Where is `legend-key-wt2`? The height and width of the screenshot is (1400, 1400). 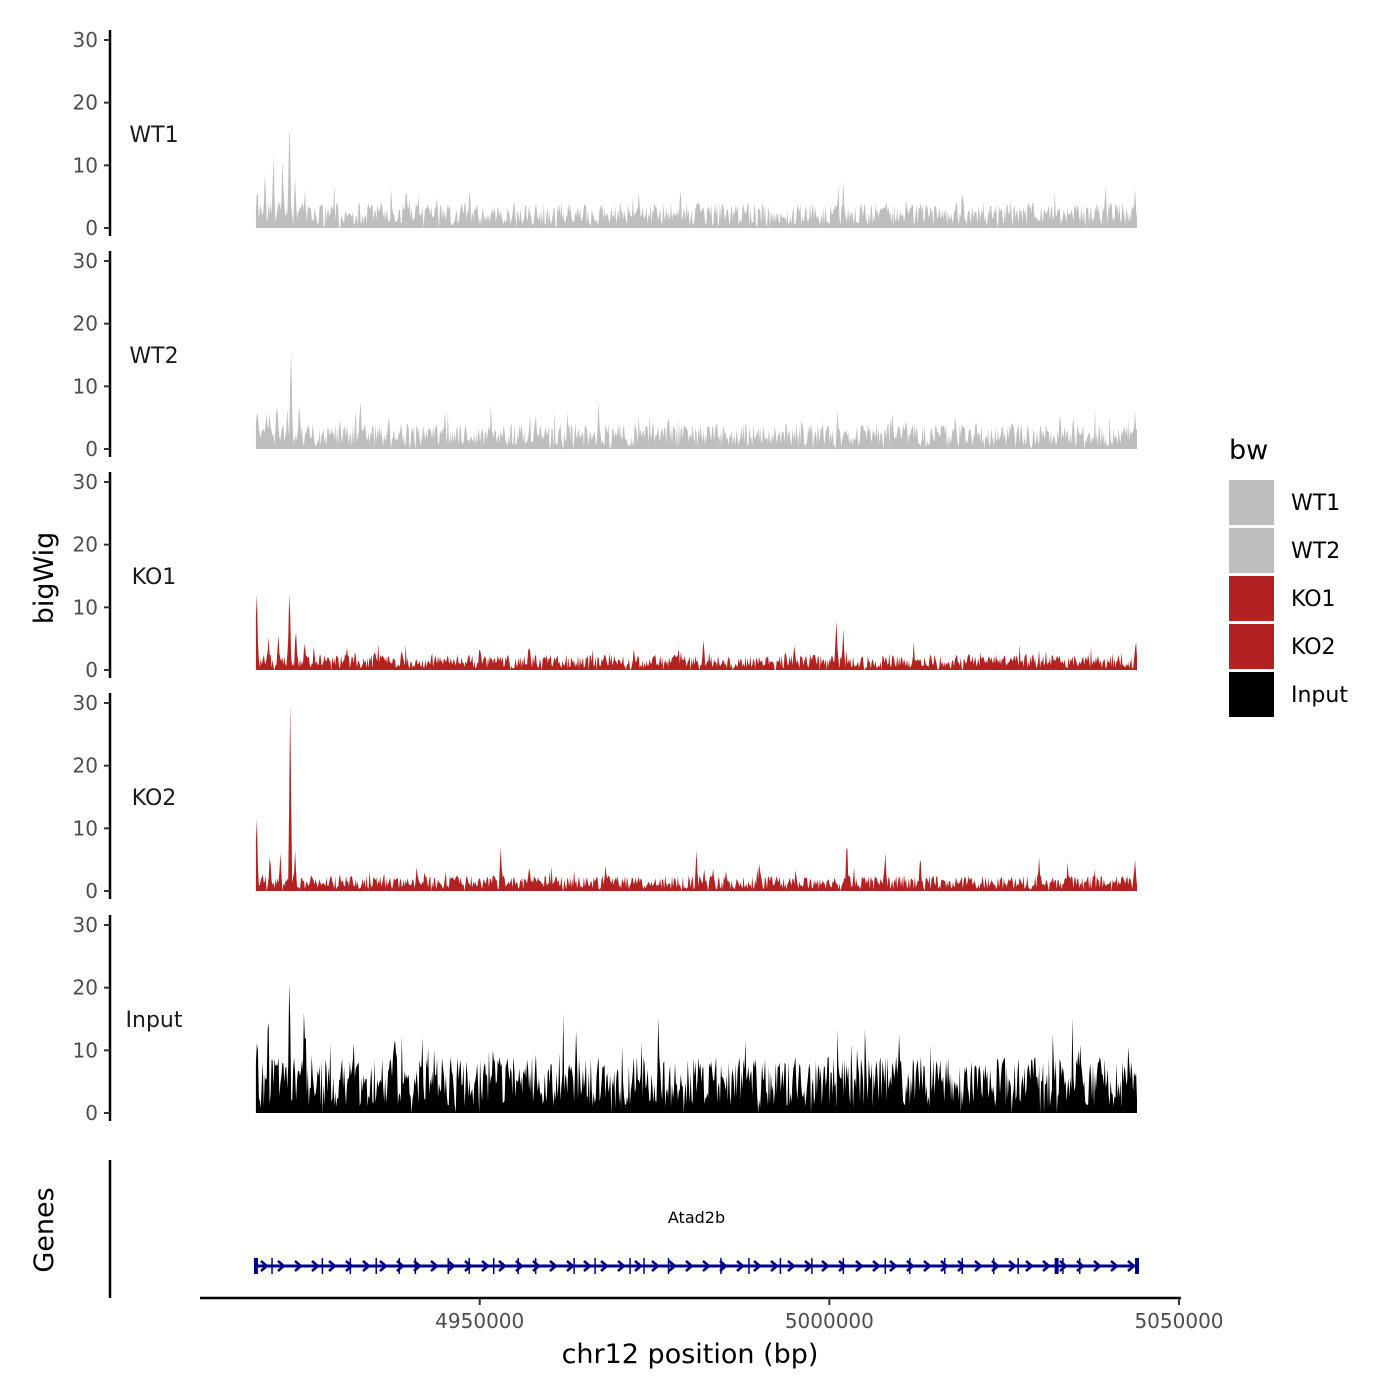
legend-key-wt2 is located at coordinates (1251, 550).